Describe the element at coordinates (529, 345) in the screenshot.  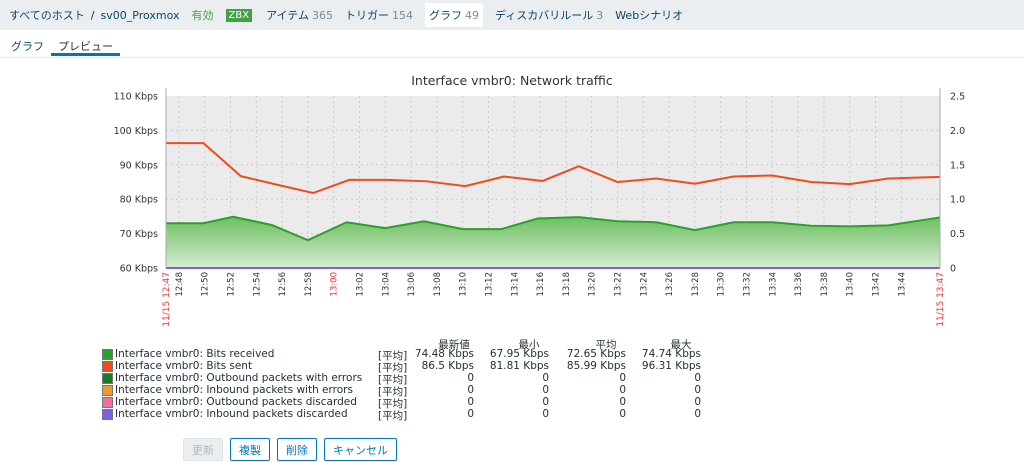
I see `legend-header-min: 最小` at that location.